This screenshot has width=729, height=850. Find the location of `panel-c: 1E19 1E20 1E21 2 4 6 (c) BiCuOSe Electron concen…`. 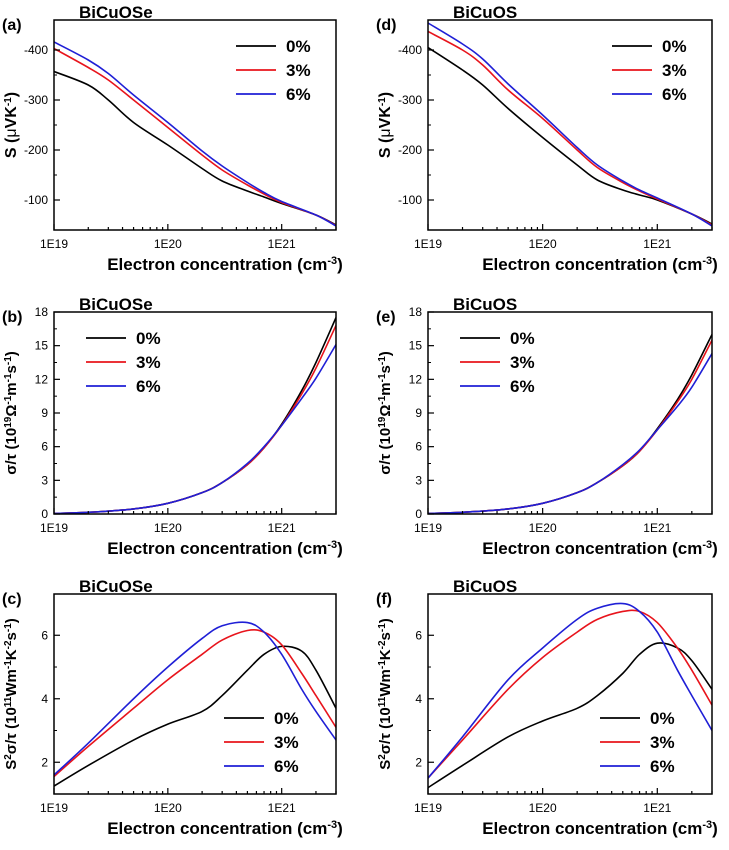

panel-c: 1E19 1E20 1E21 2 4 6 (c) BiCuOSe Electron concen… is located at coordinates (172, 707).